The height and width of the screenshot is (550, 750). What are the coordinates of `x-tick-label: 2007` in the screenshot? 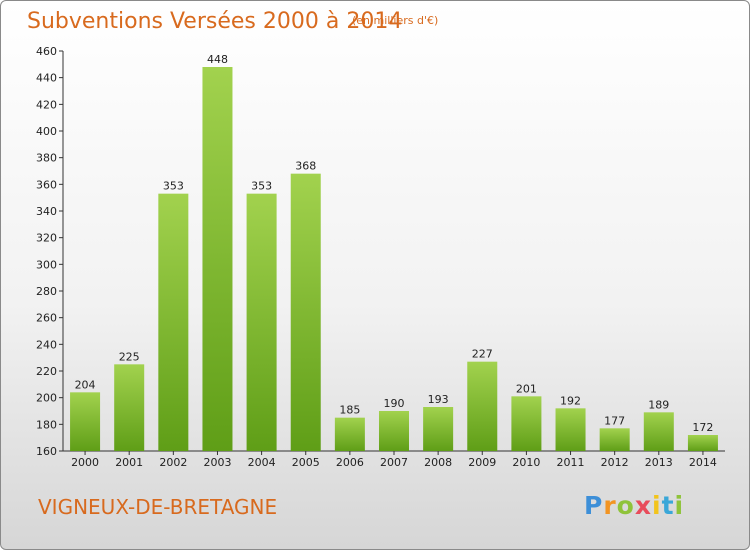 It's located at (394, 462).